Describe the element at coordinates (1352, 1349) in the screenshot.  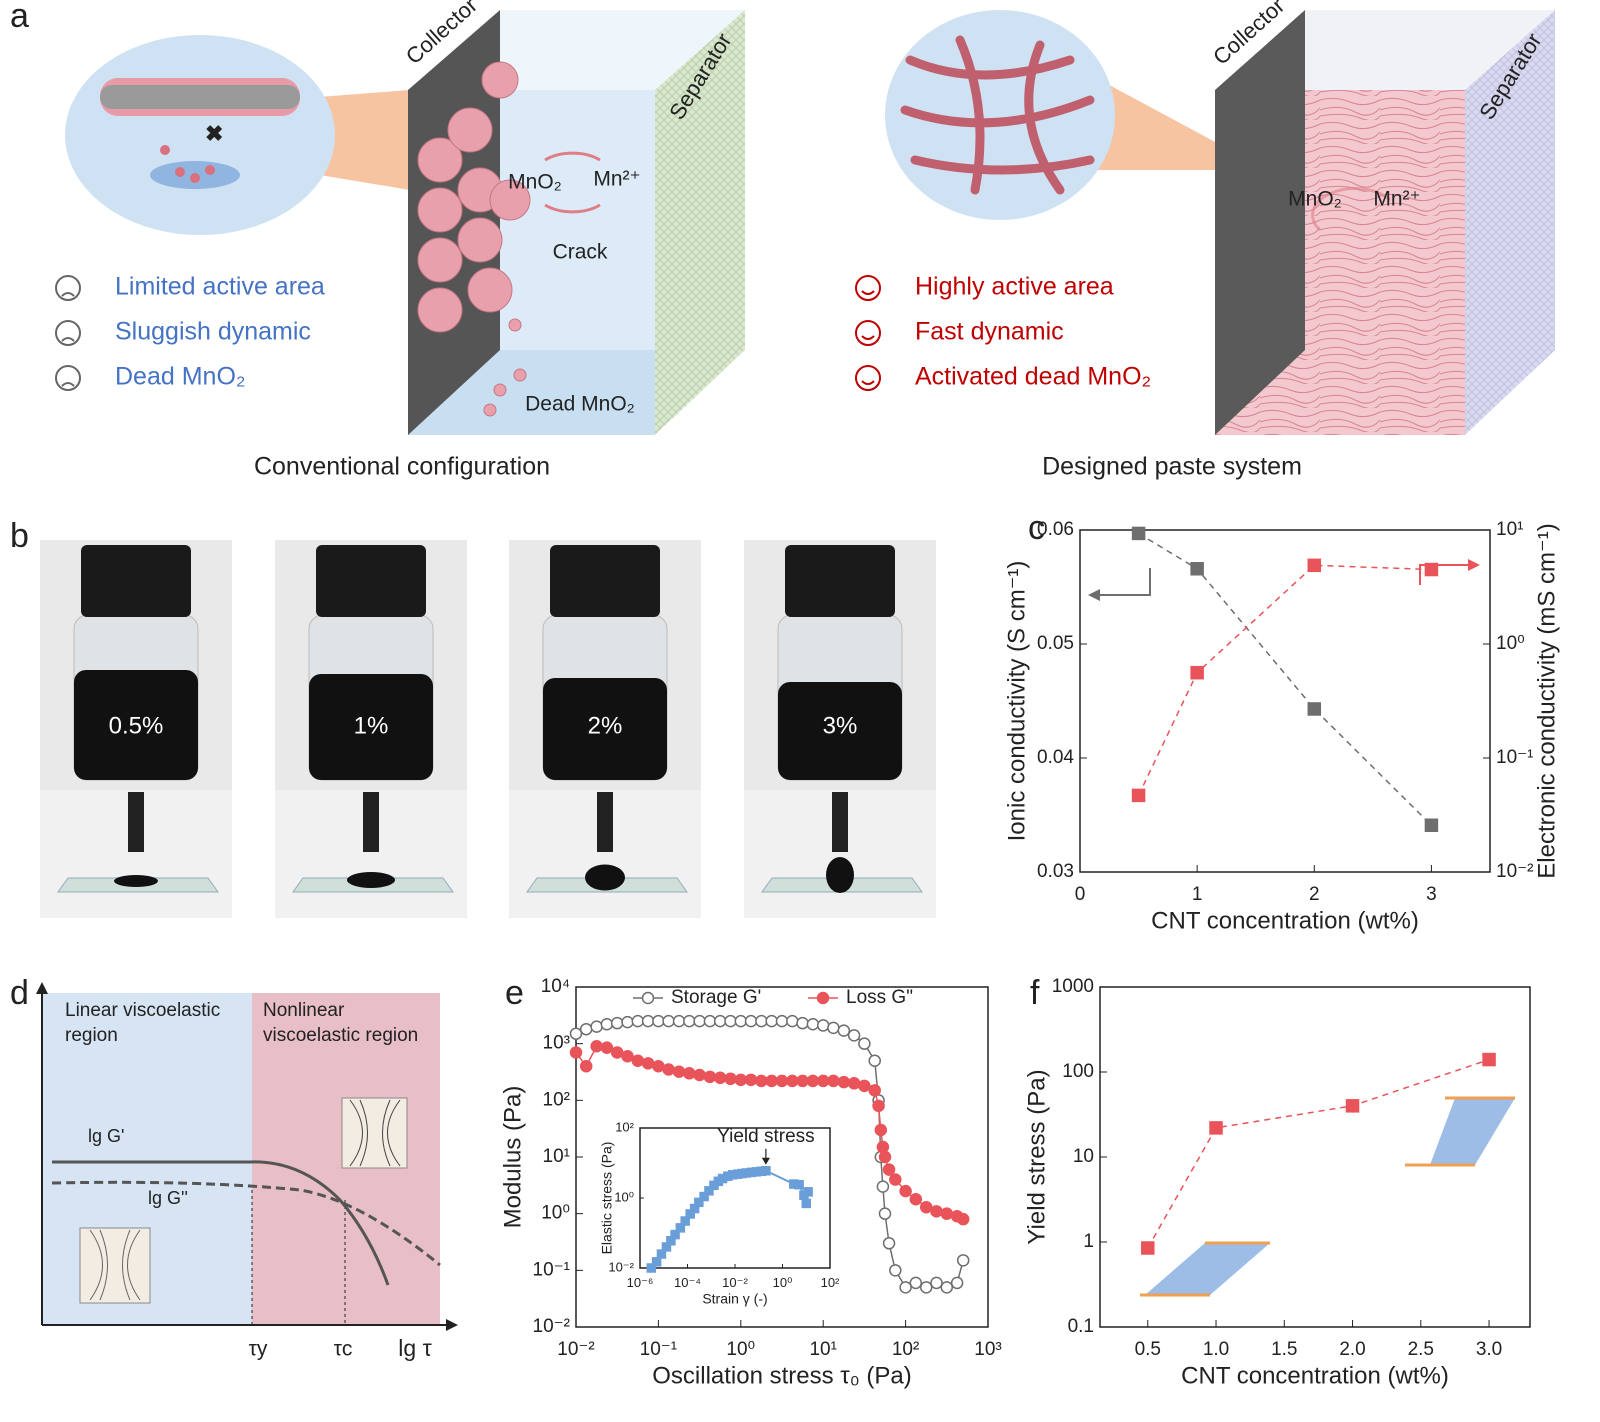
I see `x-tick-label: 2.0` at that location.